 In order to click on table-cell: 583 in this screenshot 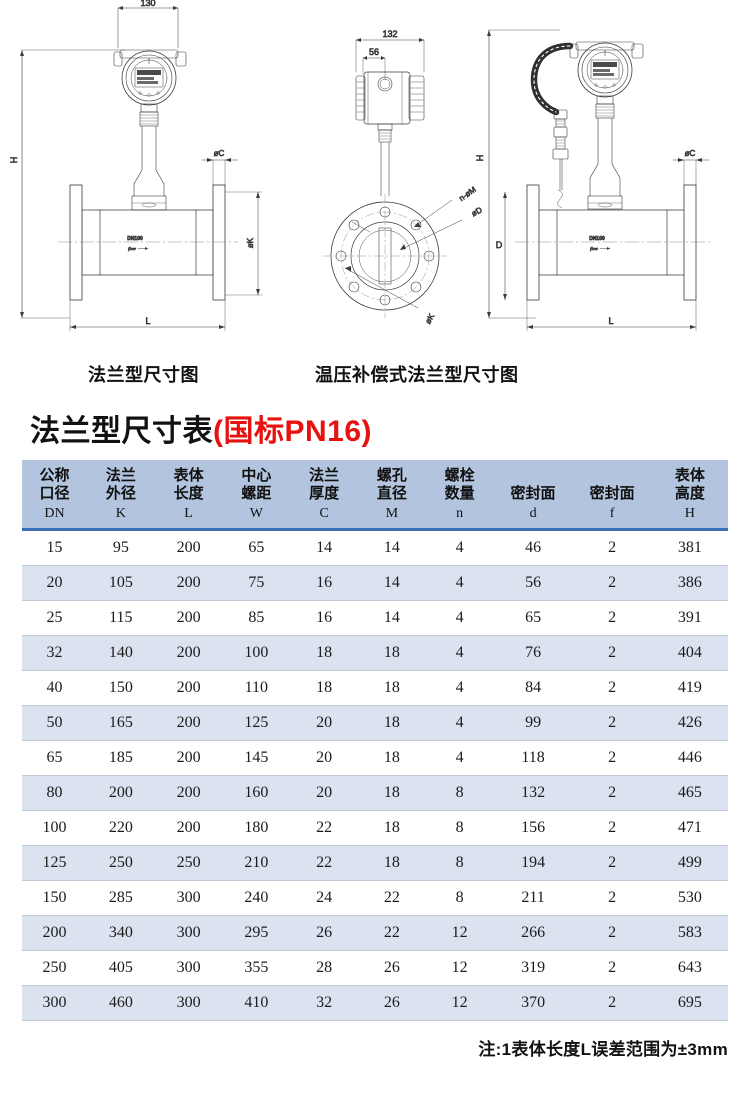, I will do `click(689, 932)`.